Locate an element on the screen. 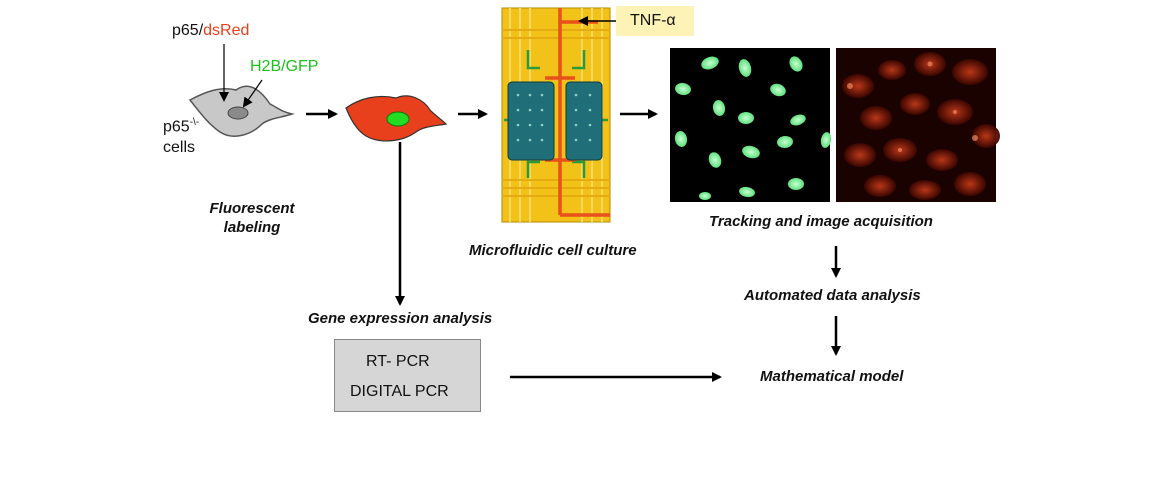 The width and height of the screenshot is (1170, 488). p65-prefix: p65/ is located at coordinates (188, 30).